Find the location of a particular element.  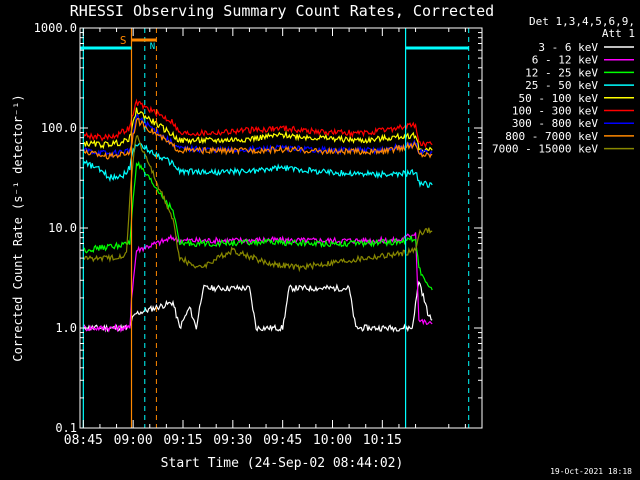

y-tick-label: 0.1 is located at coordinates (66, 428).